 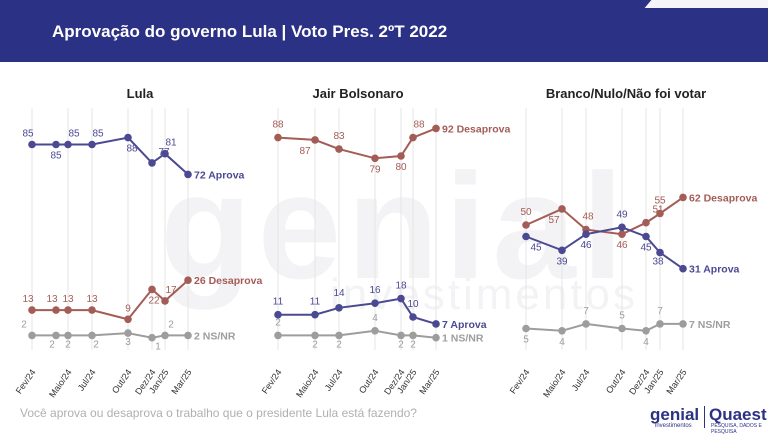 What do you see at coordinates (154, 300) in the screenshot?
I see `data-label: 22` at bounding box center [154, 300].